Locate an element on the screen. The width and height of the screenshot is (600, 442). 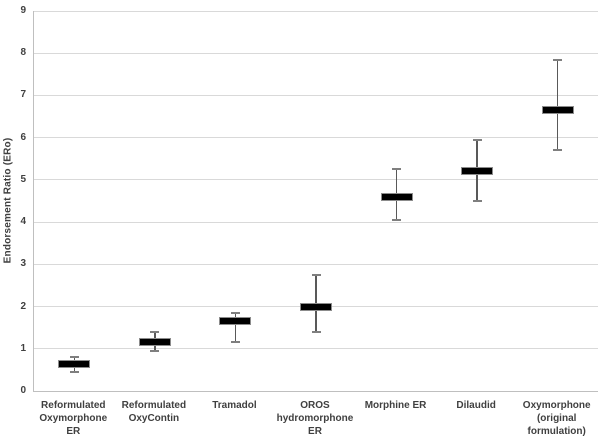
x-axis-category-label: Oxymorphone (original formulation) is located at coordinates (556, 418).